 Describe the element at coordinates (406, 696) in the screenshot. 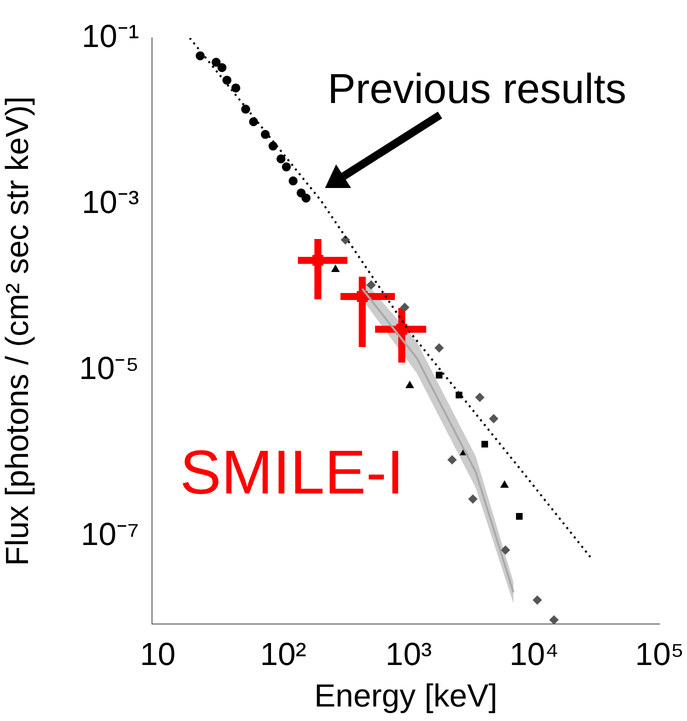

I see `x-axis-title: Energy [keV]` at that location.